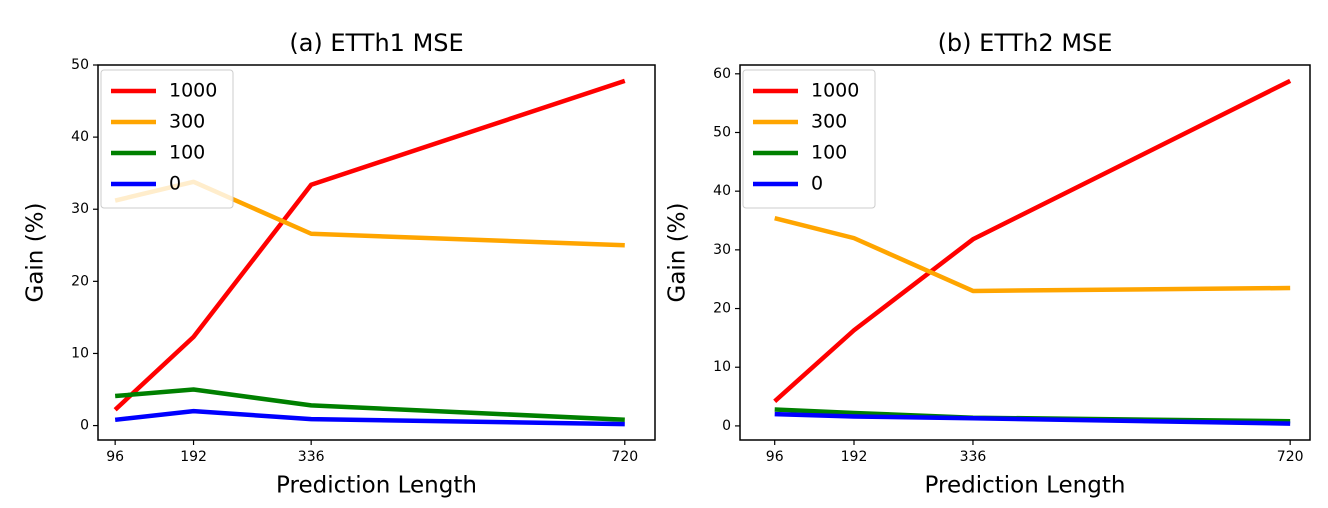 The image size is (1328, 508). What do you see at coordinates (376, 43) in the screenshot?
I see `chart-title: (a) ETTh1 MSE` at bounding box center [376, 43].